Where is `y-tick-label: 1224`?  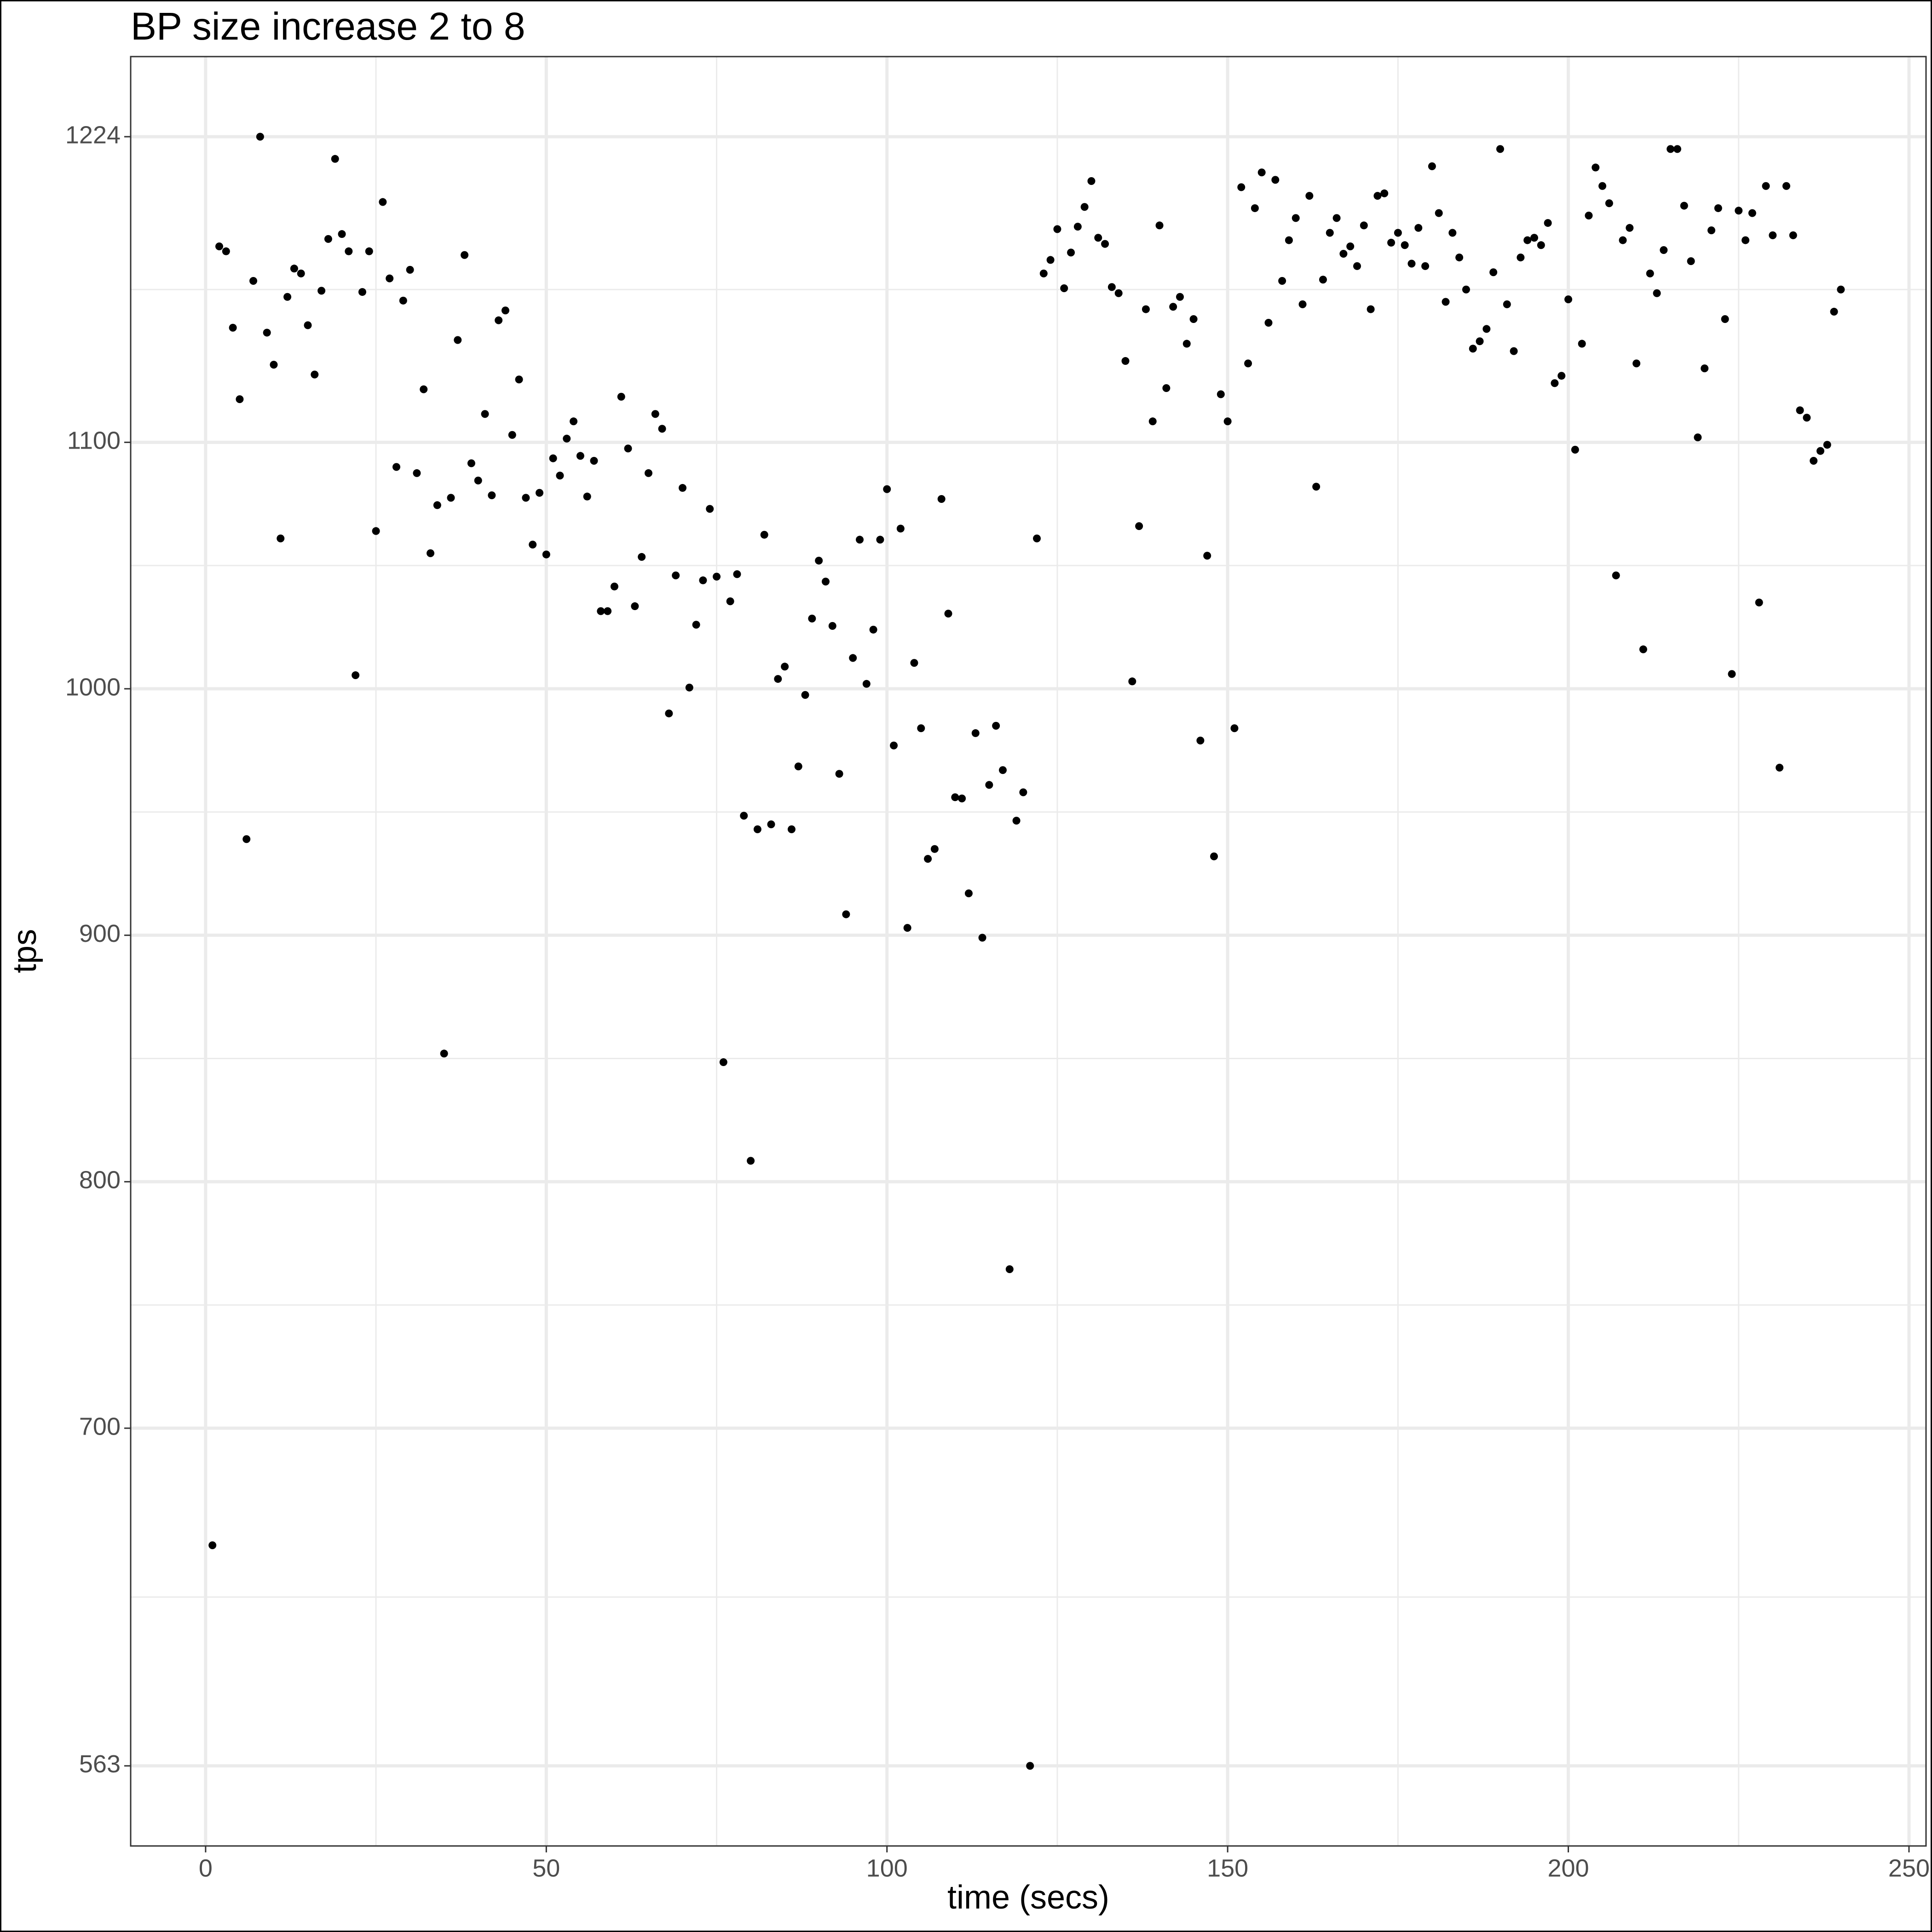
y-tick-label: 1224 is located at coordinates (93, 135).